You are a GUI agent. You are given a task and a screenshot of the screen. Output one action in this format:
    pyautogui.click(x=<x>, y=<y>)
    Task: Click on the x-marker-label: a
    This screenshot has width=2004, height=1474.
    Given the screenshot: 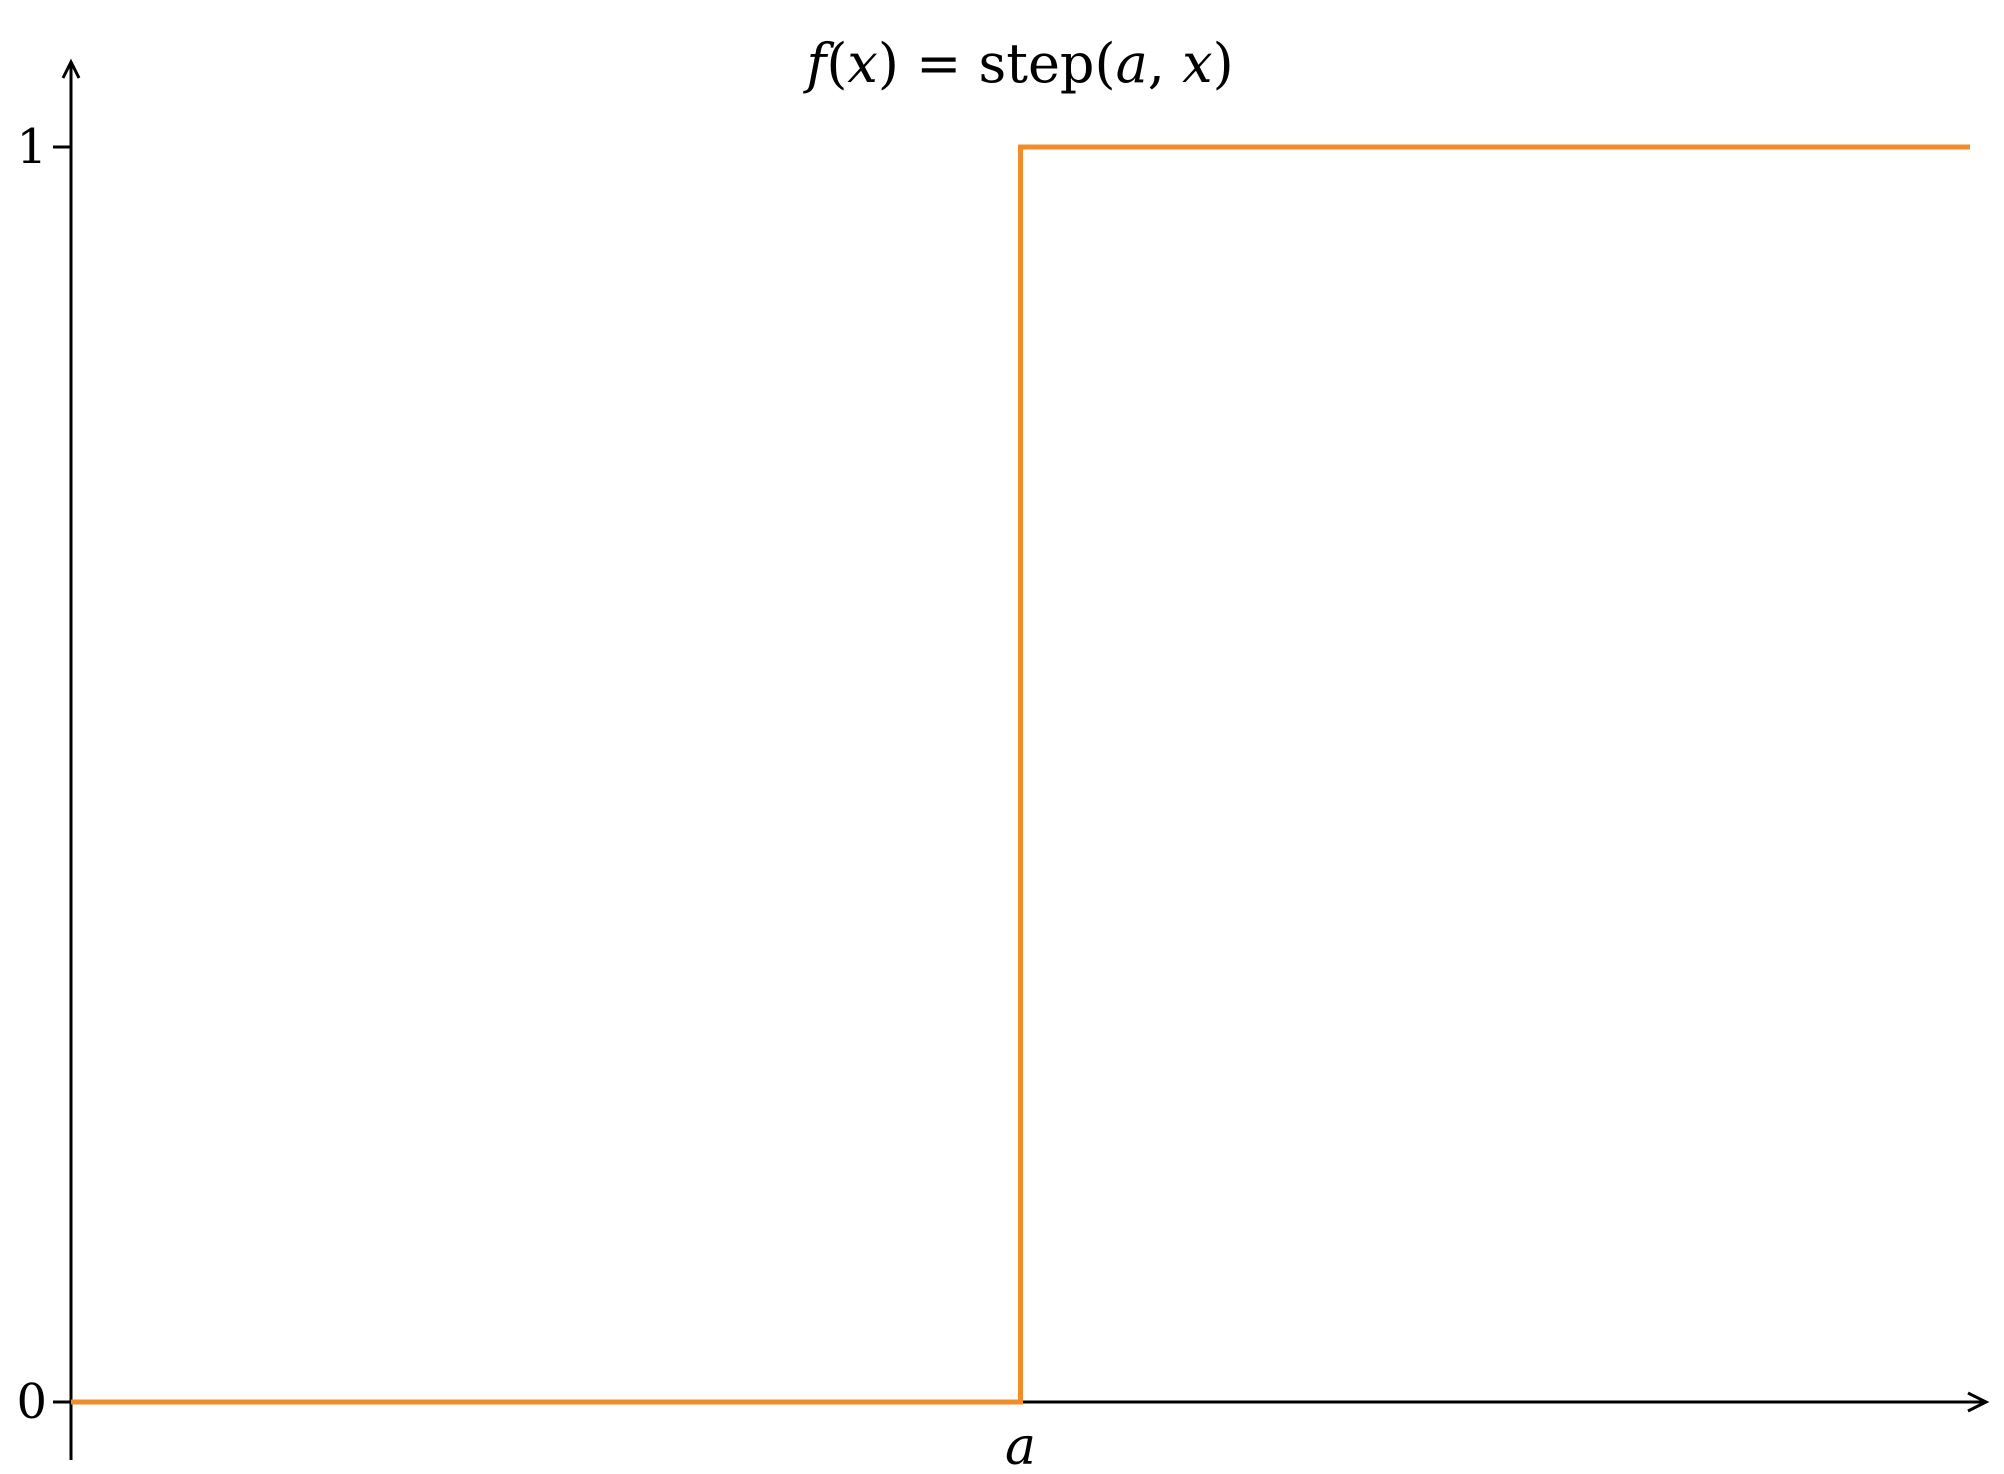 What is the action you would take?
    pyautogui.click(x=1020, y=1445)
    